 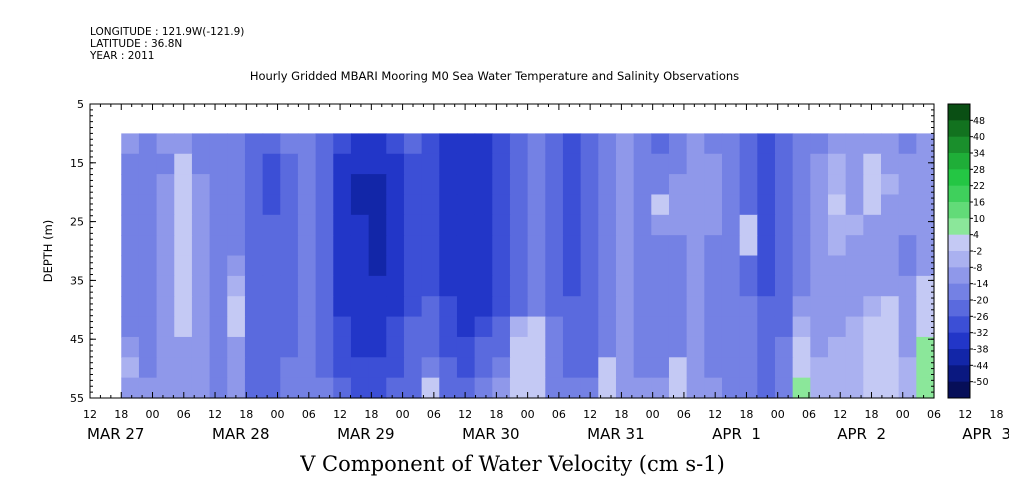 I want to click on colorbar-label: -32, so click(x=981, y=333).